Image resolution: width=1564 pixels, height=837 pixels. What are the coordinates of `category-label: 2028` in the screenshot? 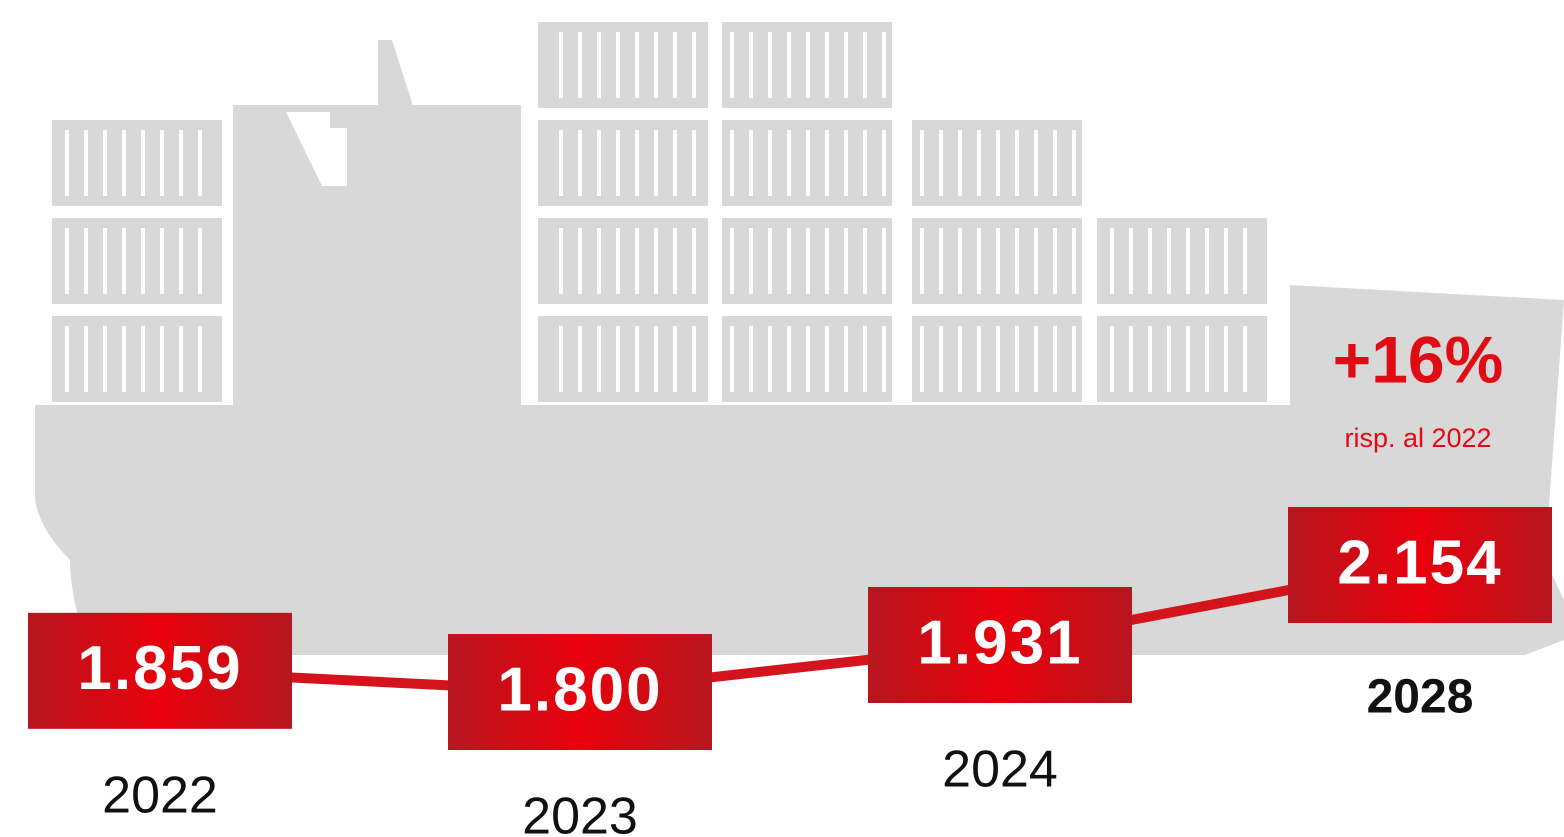 It's located at (1420, 697).